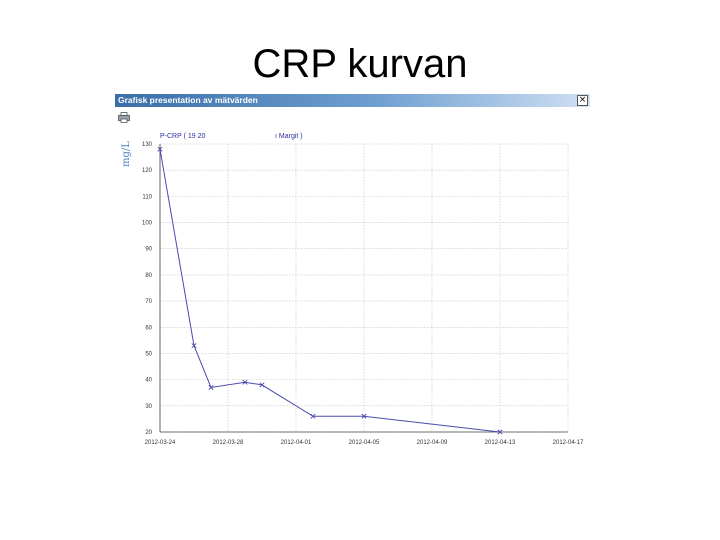 This screenshot has height=540, width=720. Describe the element at coordinates (148, 302) in the screenshot. I see `y-tick-label: 70` at that location.